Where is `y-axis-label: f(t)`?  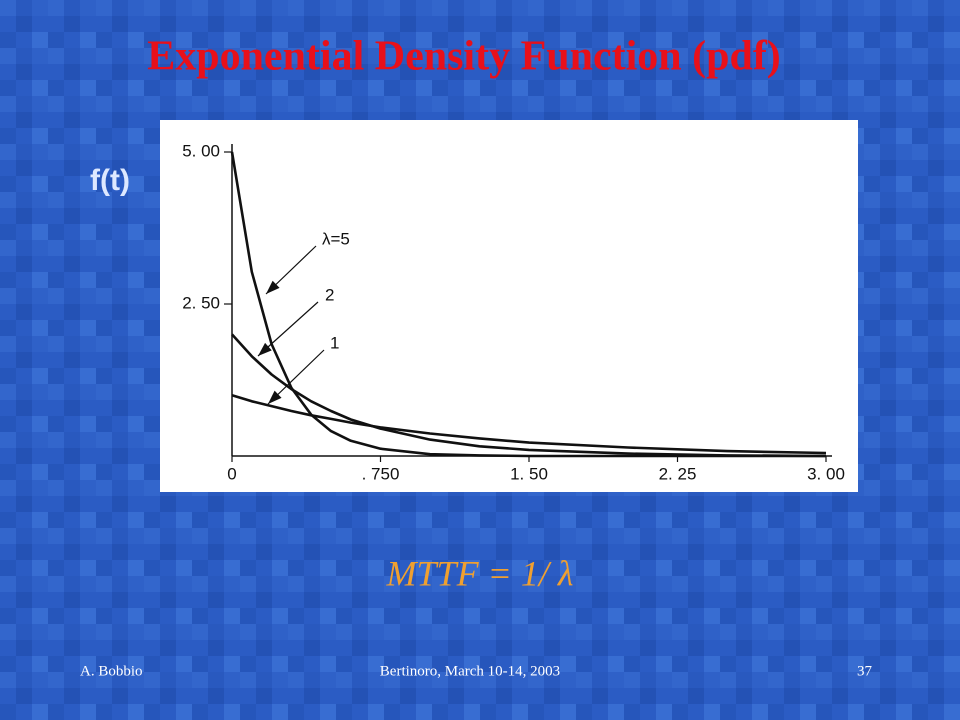 y-axis-label: f(t) is located at coordinates (110, 180).